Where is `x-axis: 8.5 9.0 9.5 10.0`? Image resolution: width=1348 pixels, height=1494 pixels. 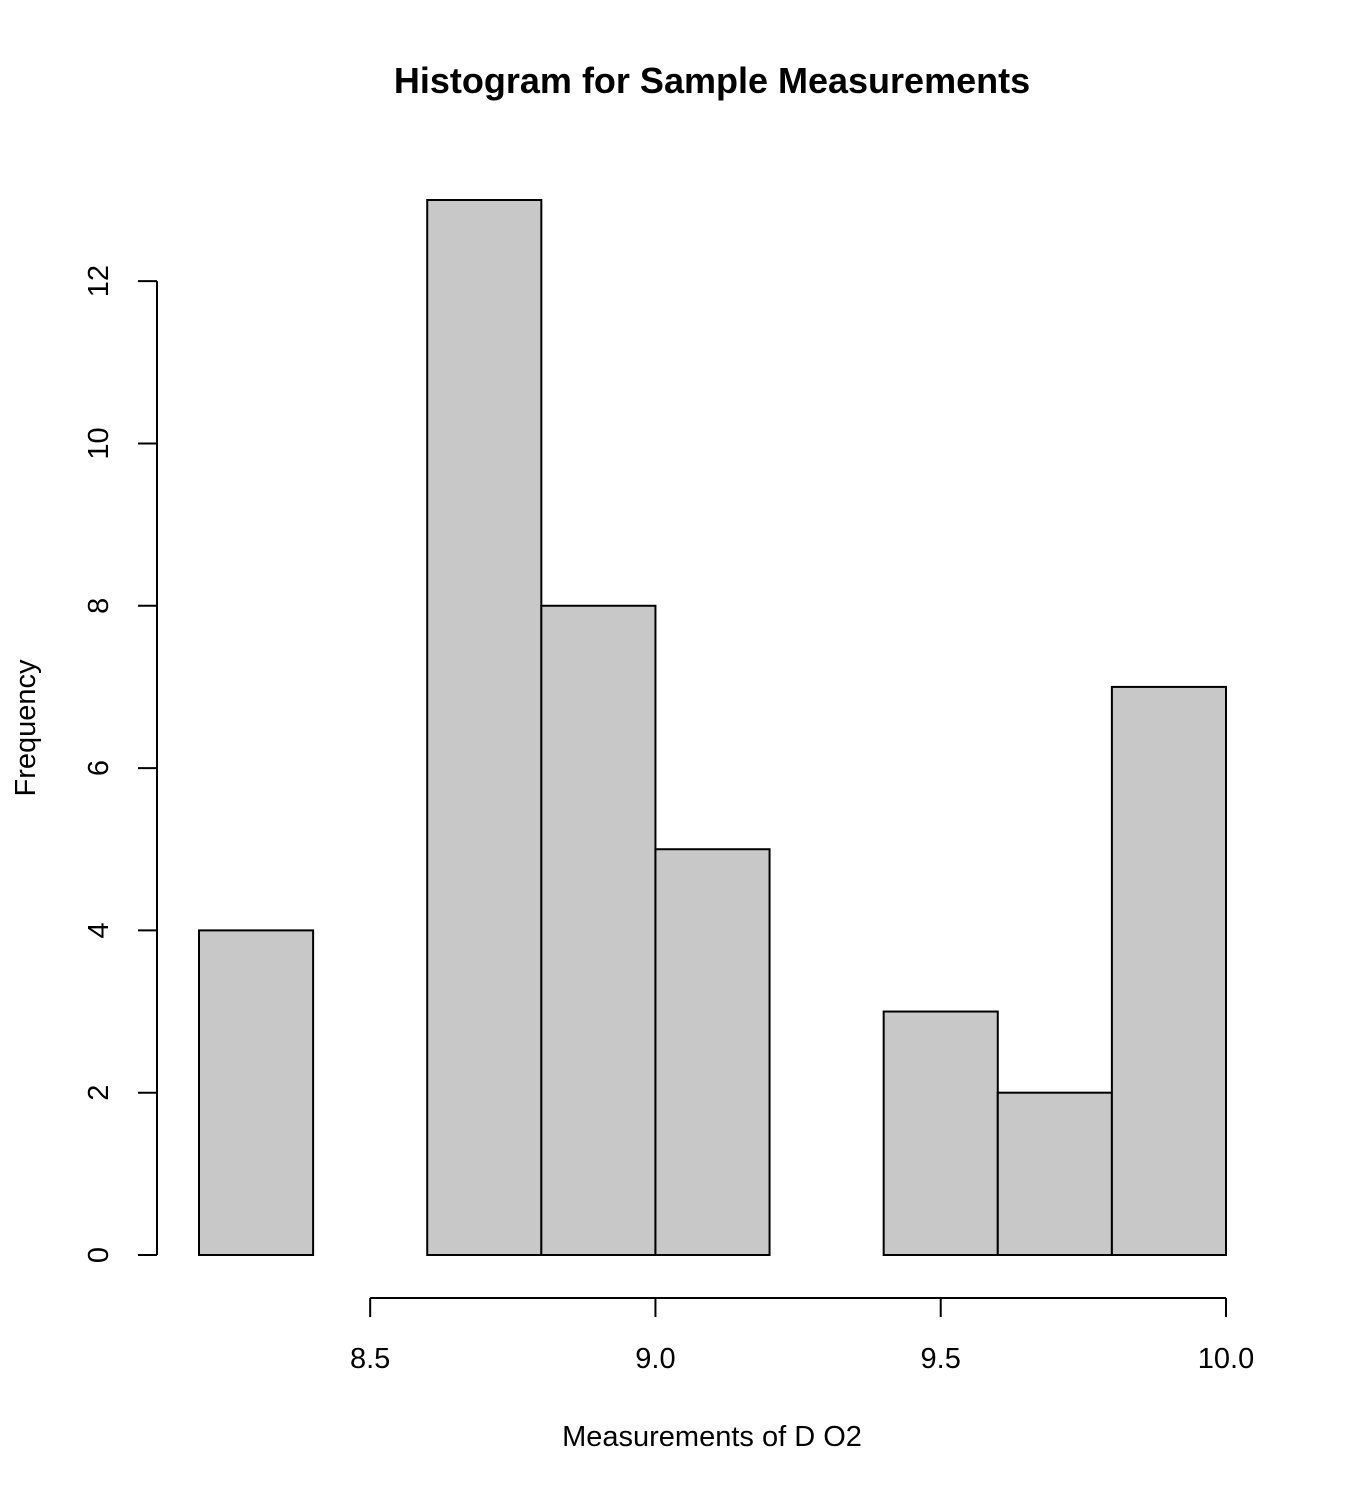
x-axis: 8.5 9.0 9.5 10.0 is located at coordinates (802, 1336).